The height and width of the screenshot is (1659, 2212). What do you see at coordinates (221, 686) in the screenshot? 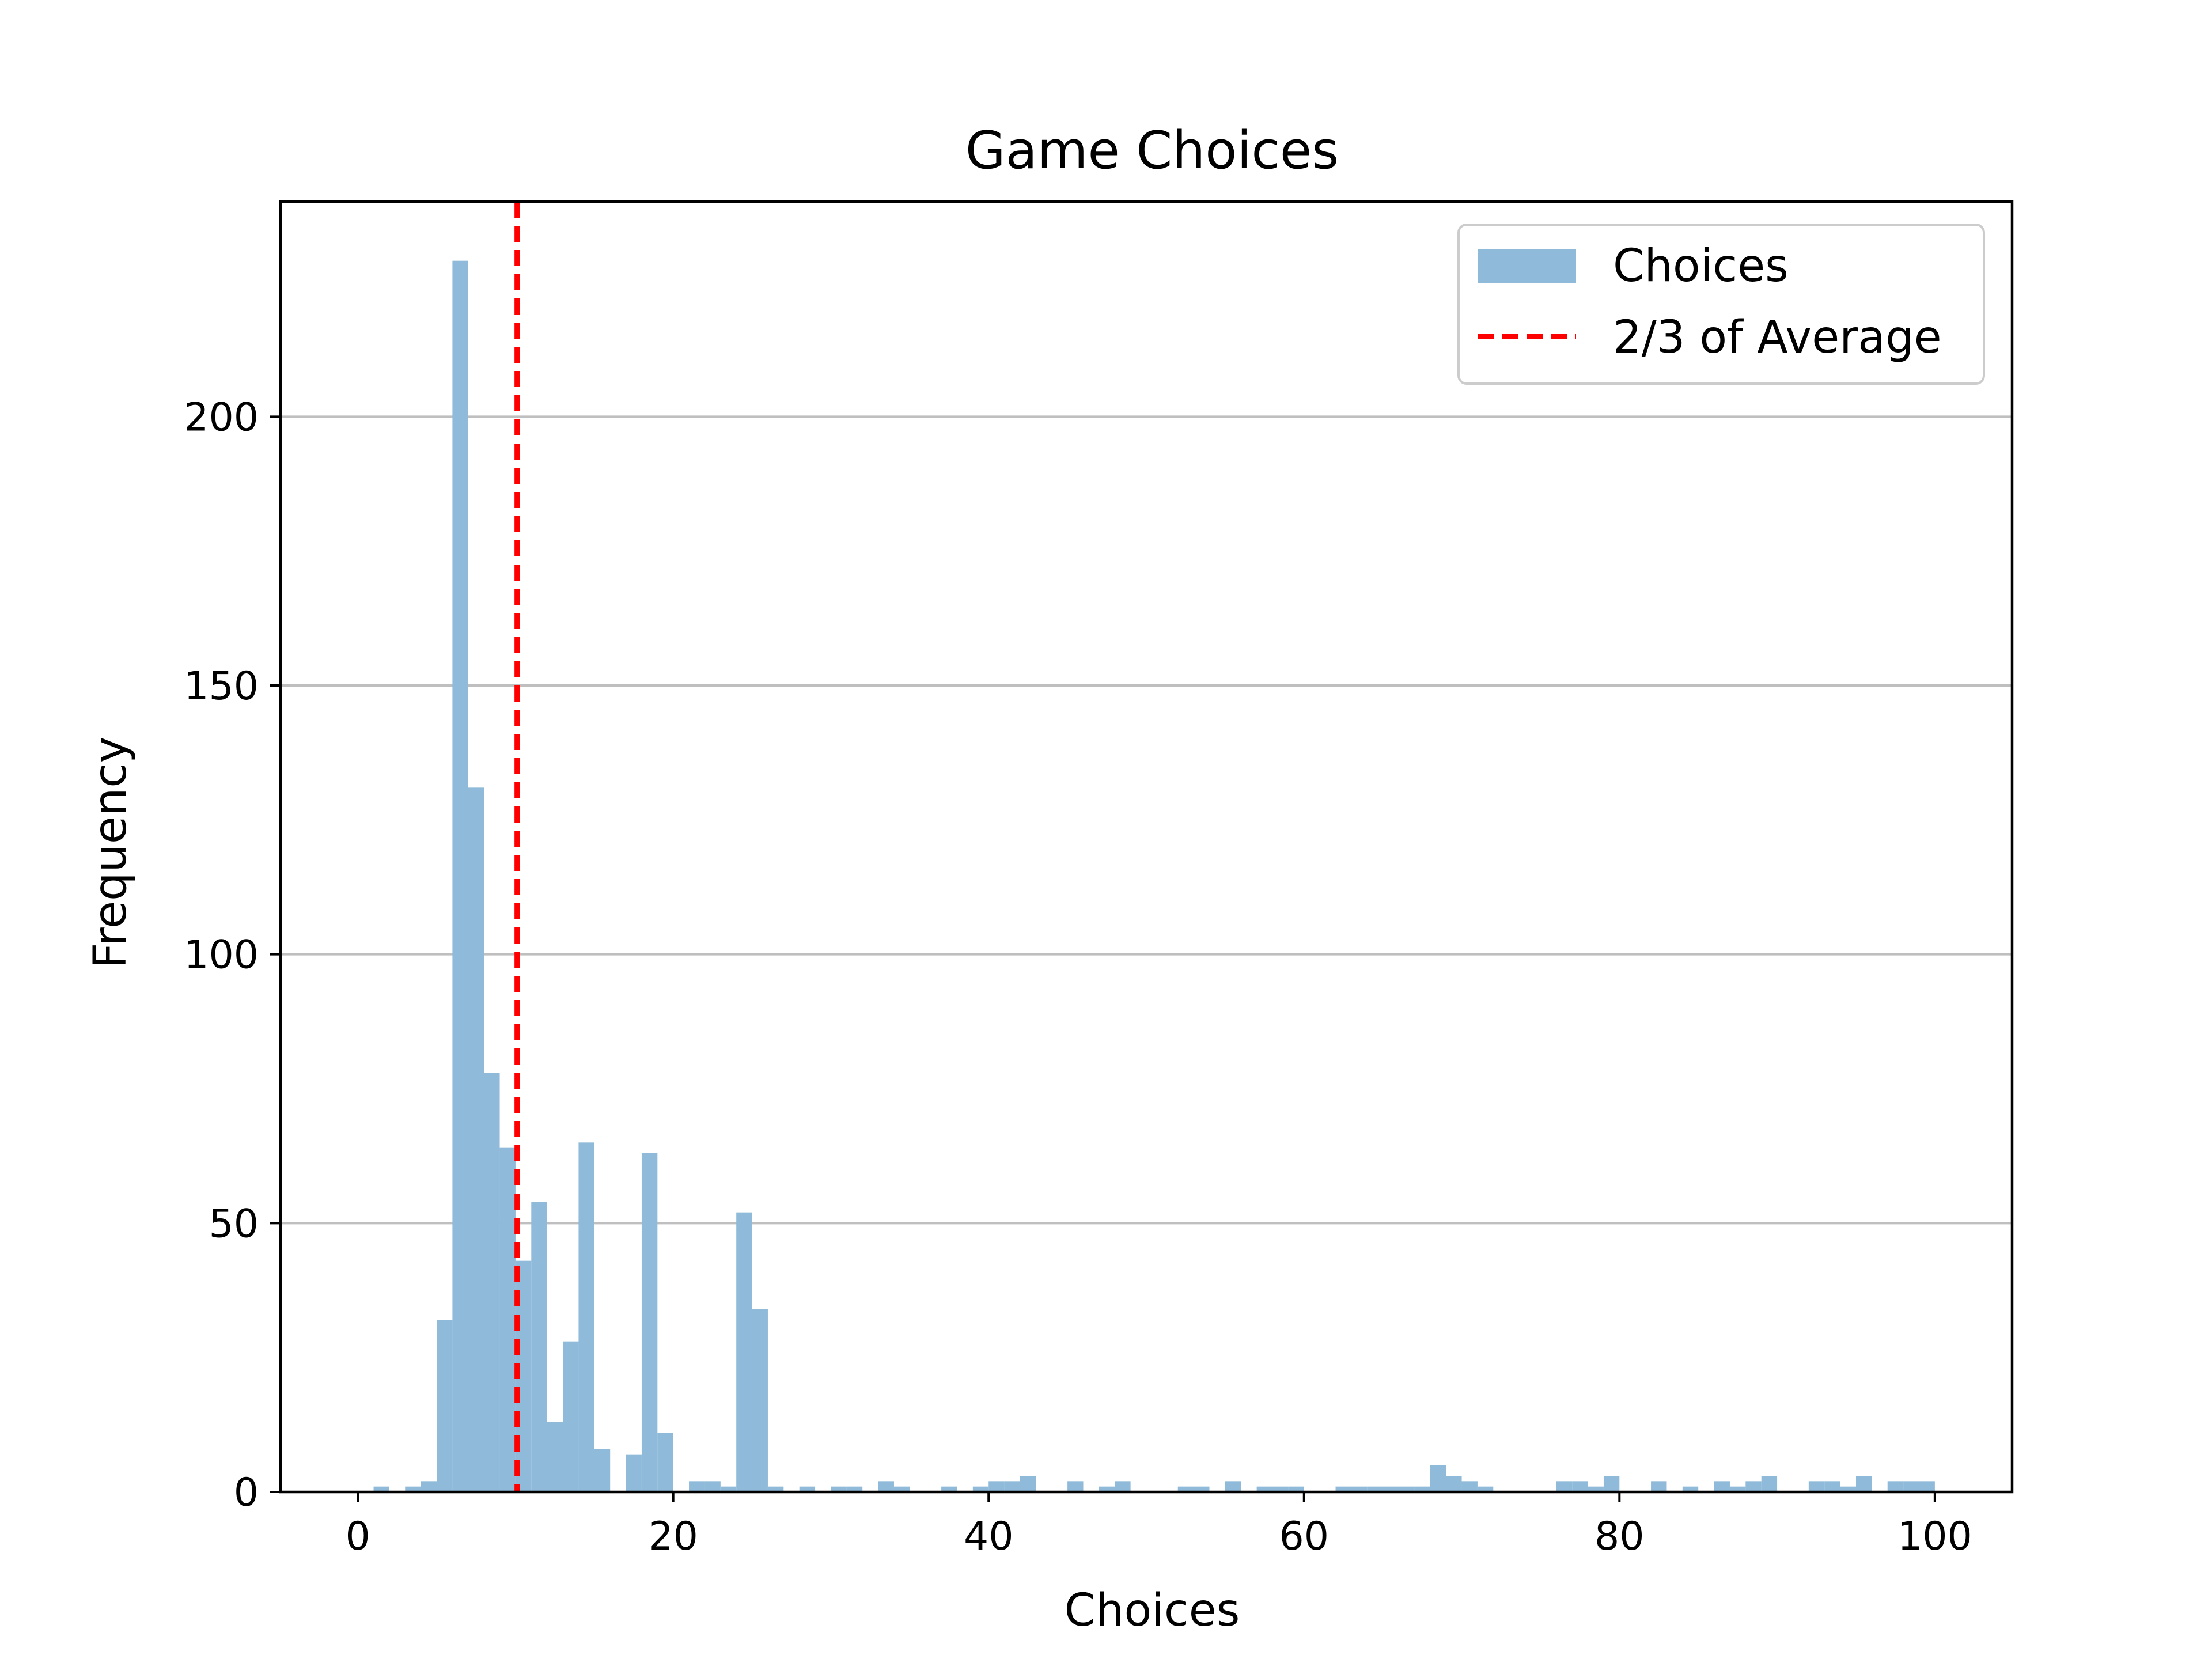
I see `y-tick-label: 150` at bounding box center [221, 686].